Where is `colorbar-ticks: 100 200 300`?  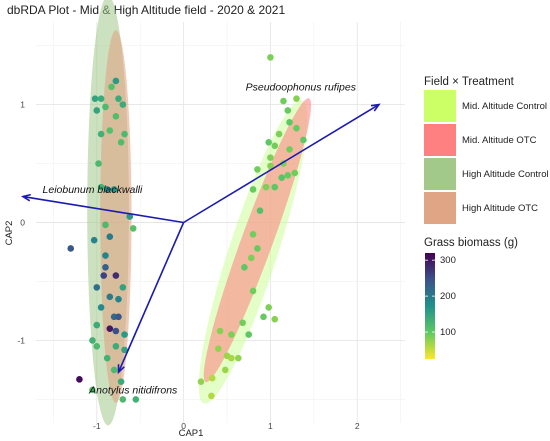 colorbar-ticks: 100 200 300 is located at coordinates (440, 296).